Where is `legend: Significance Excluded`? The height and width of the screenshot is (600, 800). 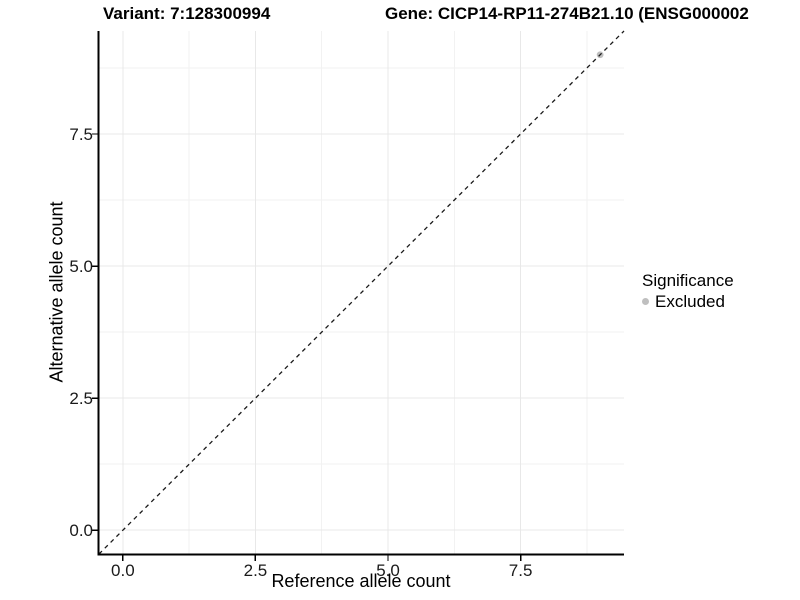 legend: Significance Excluded is located at coordinates (688, 291).